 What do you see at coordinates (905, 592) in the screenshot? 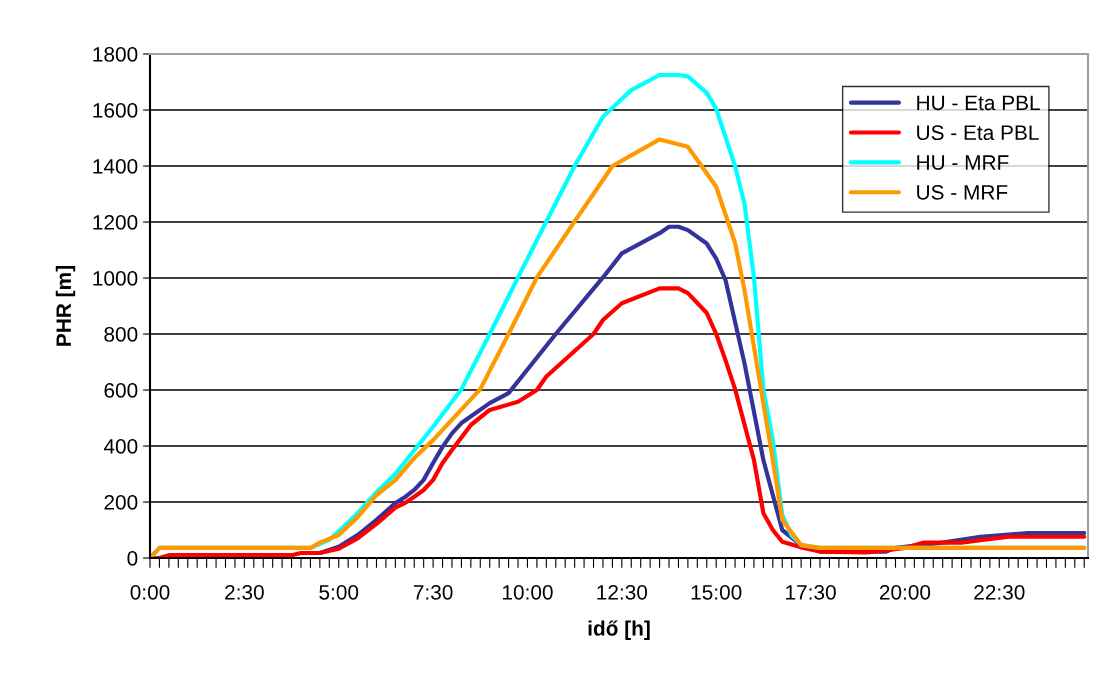
I see `x-tick-label: 20:00` at bounding box center [905, 592].